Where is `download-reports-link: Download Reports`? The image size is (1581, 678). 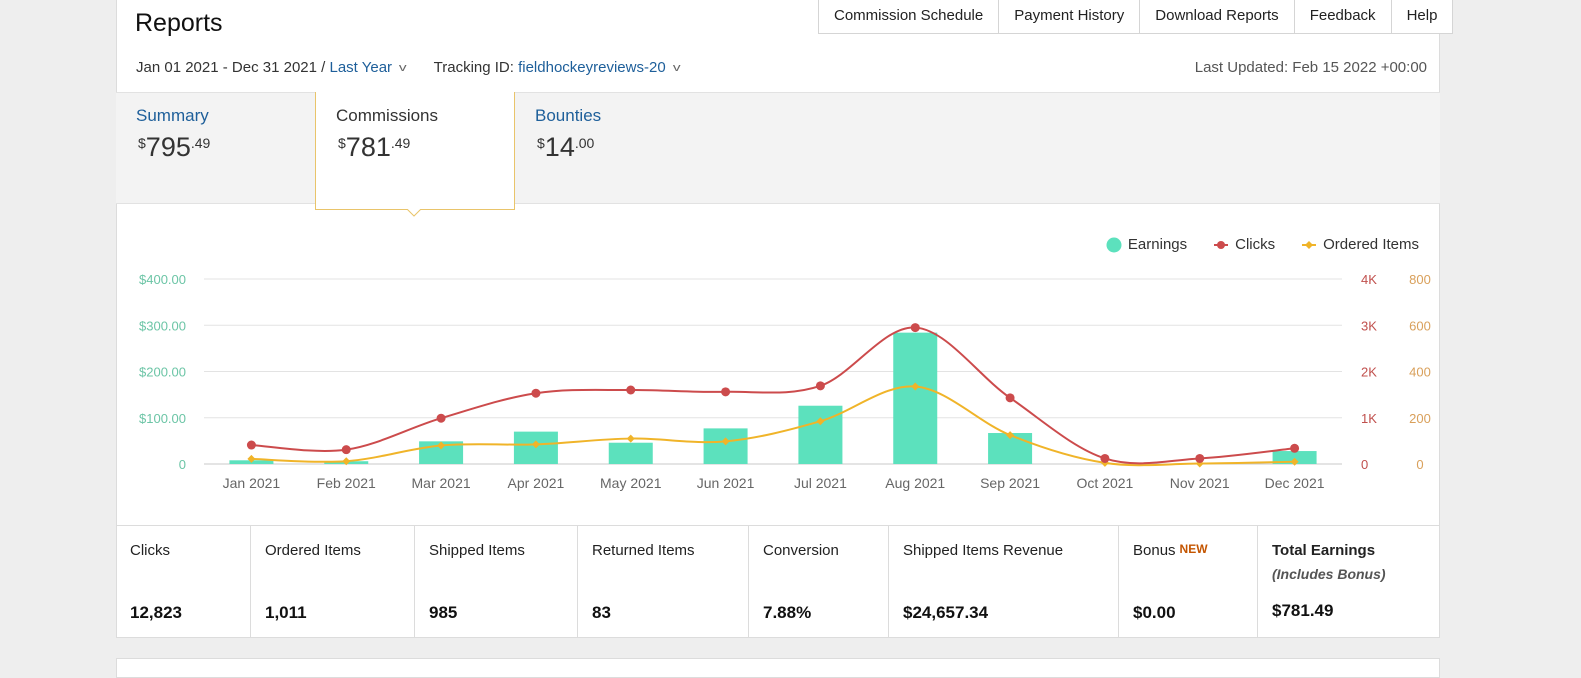 download-reports-link: Download Reports is located at coordinates (1216, 16).